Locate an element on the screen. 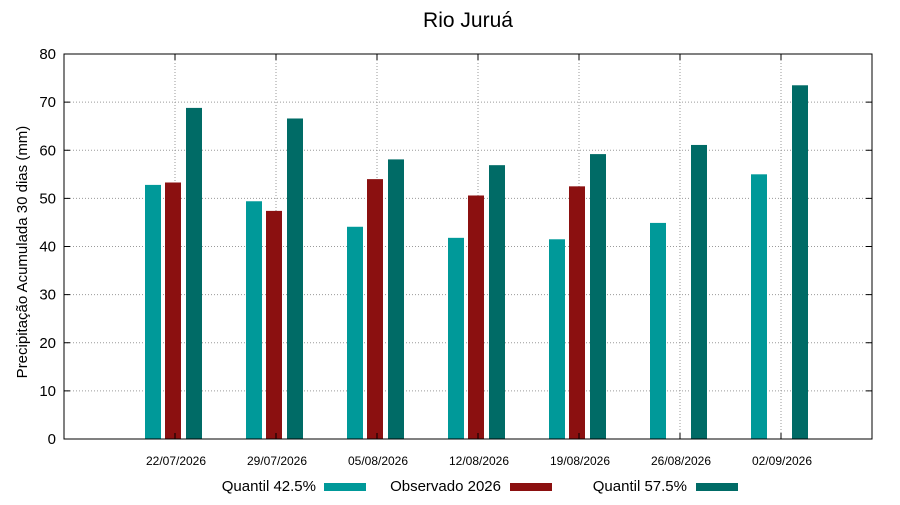  legend-label: Quantil 57.5% is located at coordinates (640, 486).